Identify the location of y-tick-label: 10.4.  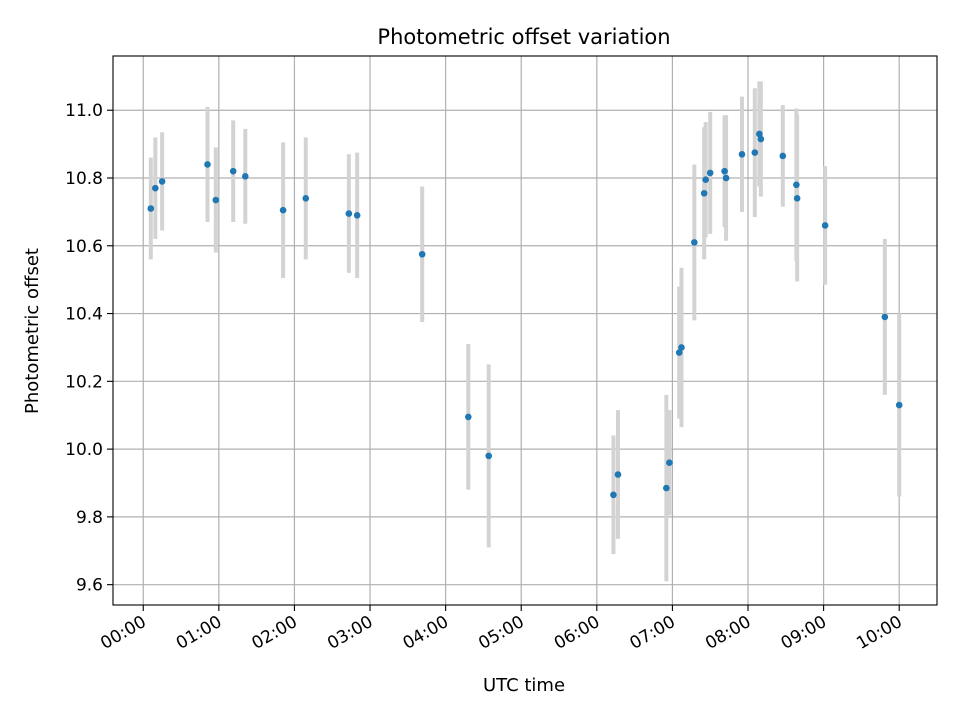
(84, 315).